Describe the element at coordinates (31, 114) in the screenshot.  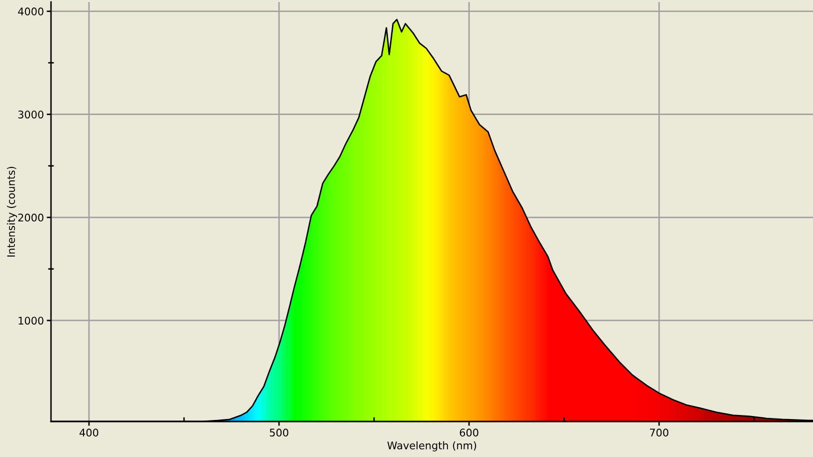
I see `y-tick-label: 3000` at that location.